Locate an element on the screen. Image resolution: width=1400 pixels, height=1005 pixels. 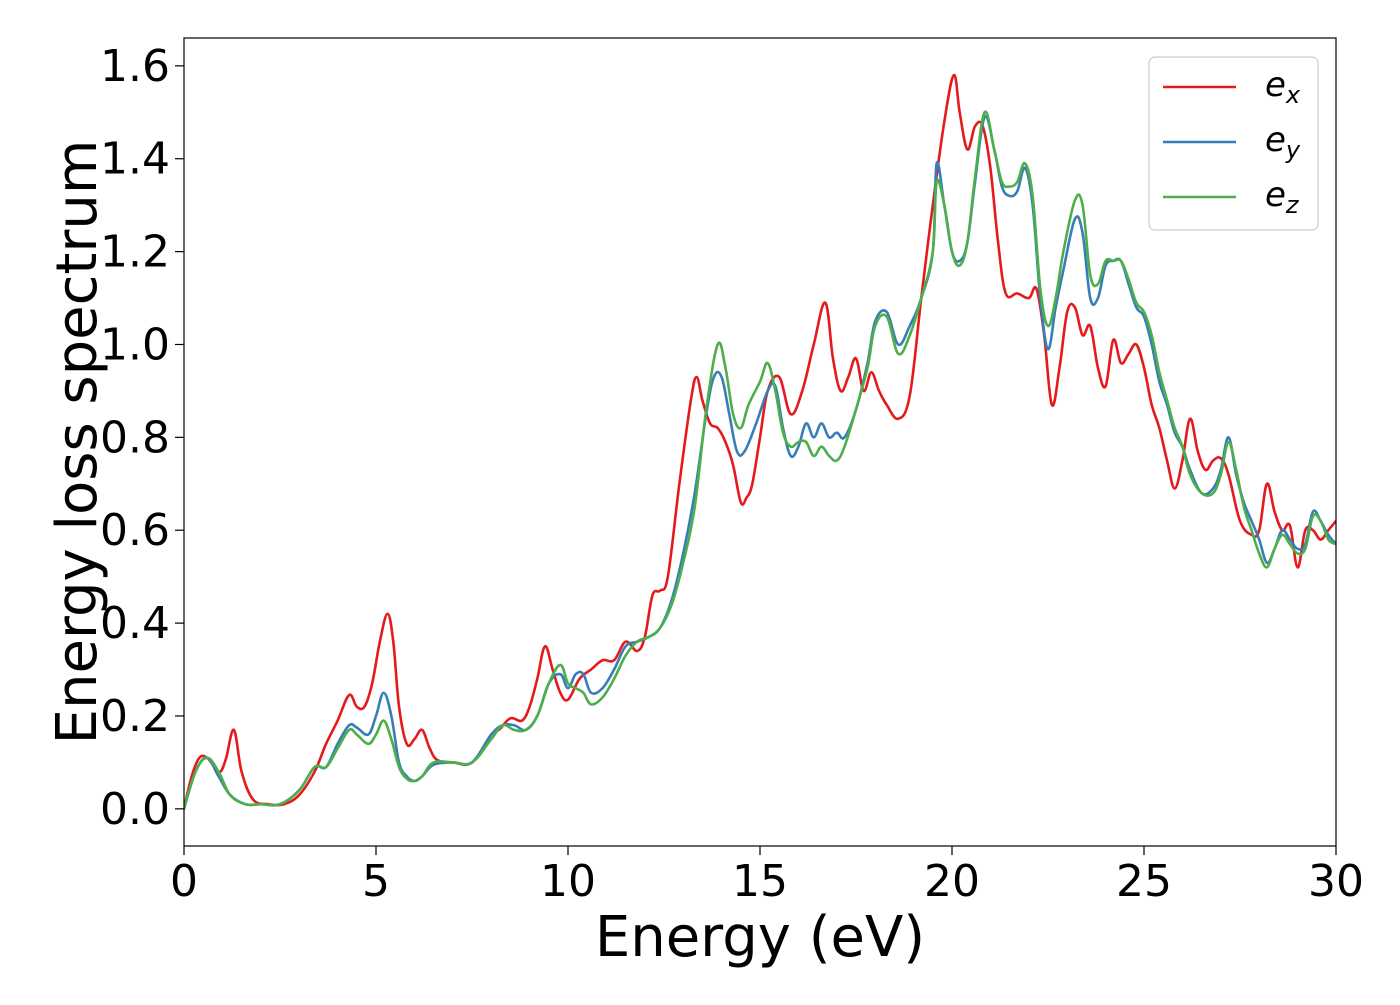
y-tick-label: 0.4 is located at coordinates (135, 623).